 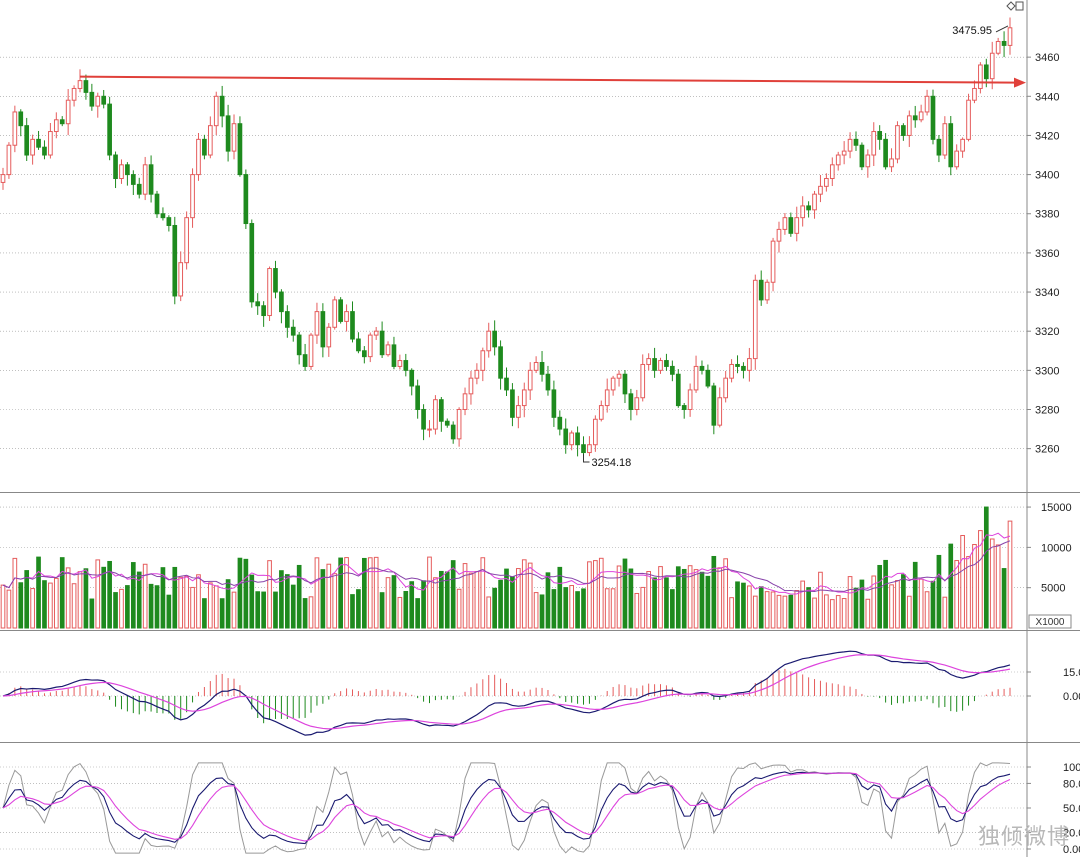 I want to click on low-annotation-label: 3254.18, so click(x=612, y=463).